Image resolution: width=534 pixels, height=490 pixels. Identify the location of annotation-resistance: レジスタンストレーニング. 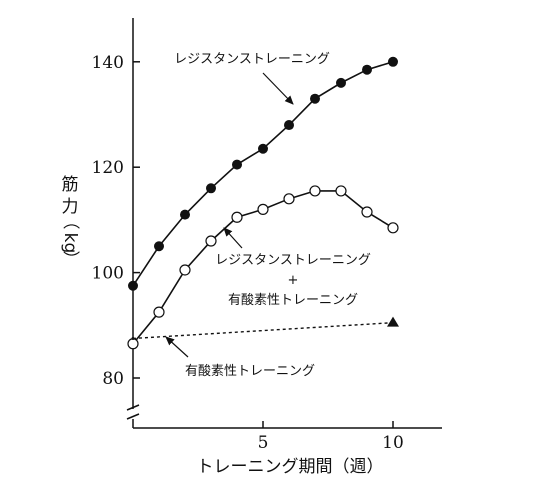
(252, 78).